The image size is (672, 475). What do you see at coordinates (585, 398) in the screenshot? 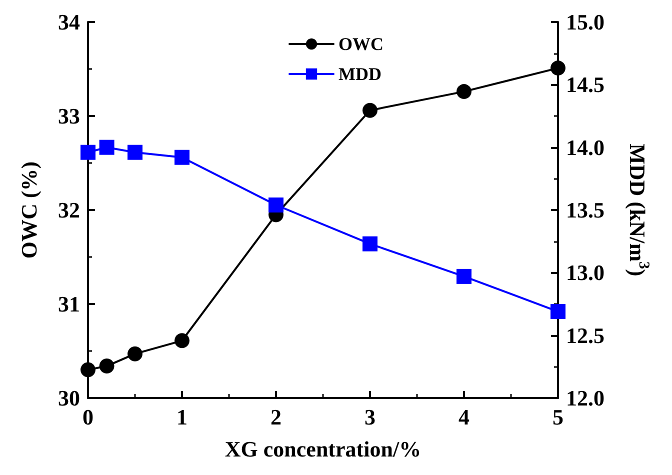
I see `y2-tick-label: 12.0` at bounding box center [585, 398].